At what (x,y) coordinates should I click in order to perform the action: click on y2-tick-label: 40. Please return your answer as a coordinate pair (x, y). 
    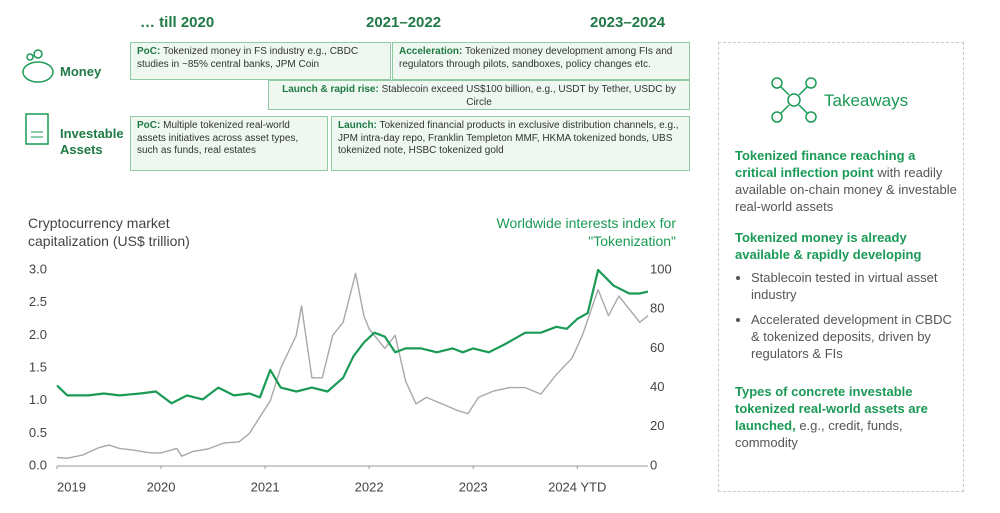
    Looking at the image, I should click on (657, 386).